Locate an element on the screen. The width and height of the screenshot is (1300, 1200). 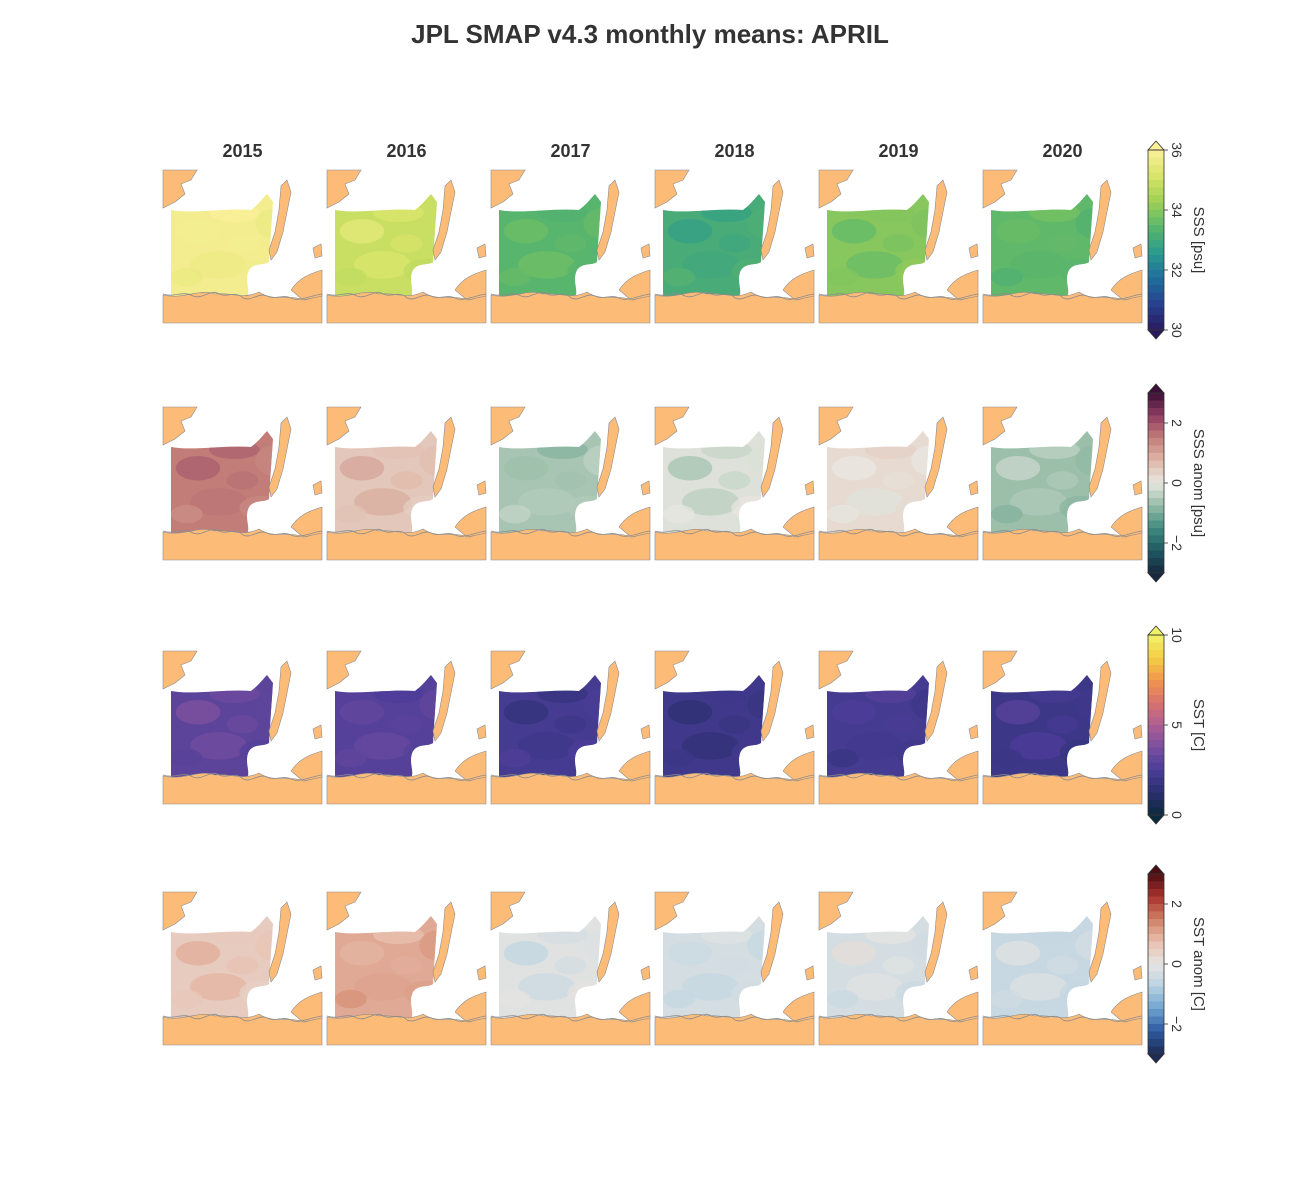
panel-sss-2018 is located at coordinates (734, 246).